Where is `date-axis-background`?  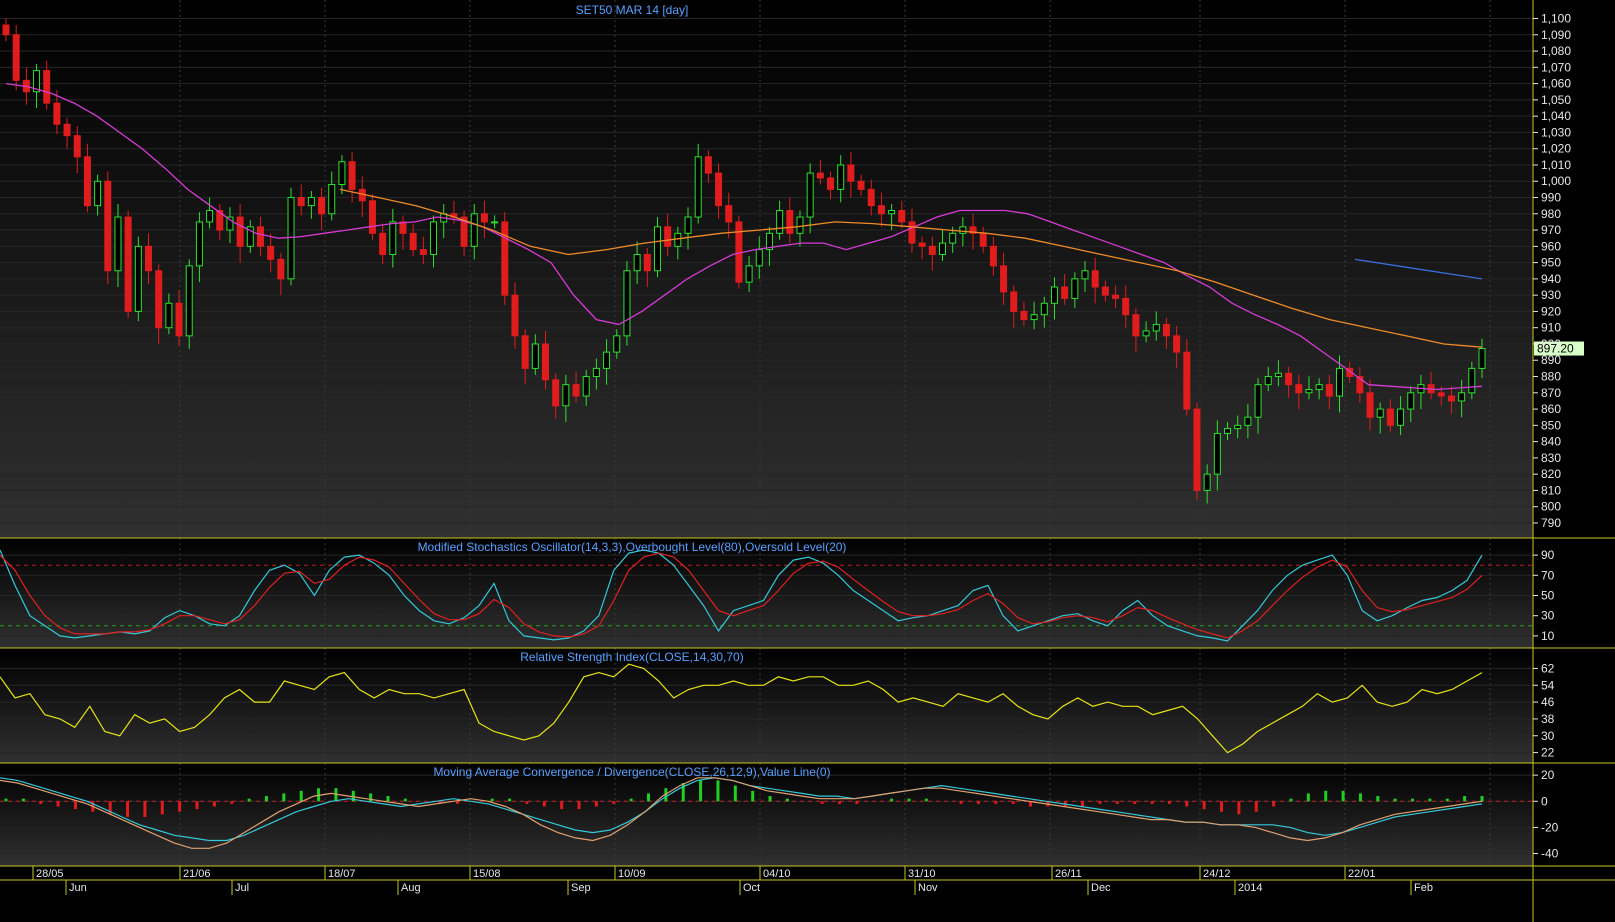 date-axis-background is located at coordinates (807, 894).